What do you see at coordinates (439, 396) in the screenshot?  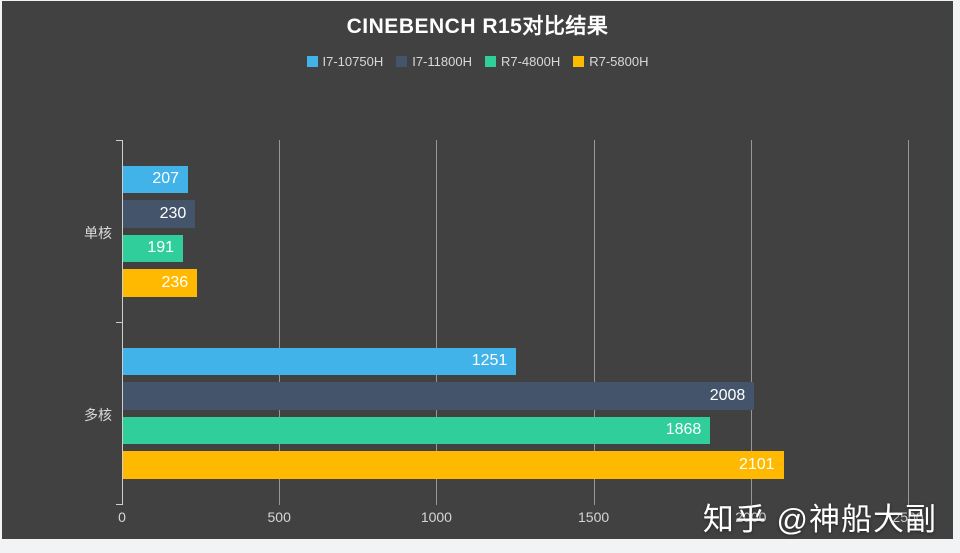 I see `bar: 2008` at bounding box center [439, 396].